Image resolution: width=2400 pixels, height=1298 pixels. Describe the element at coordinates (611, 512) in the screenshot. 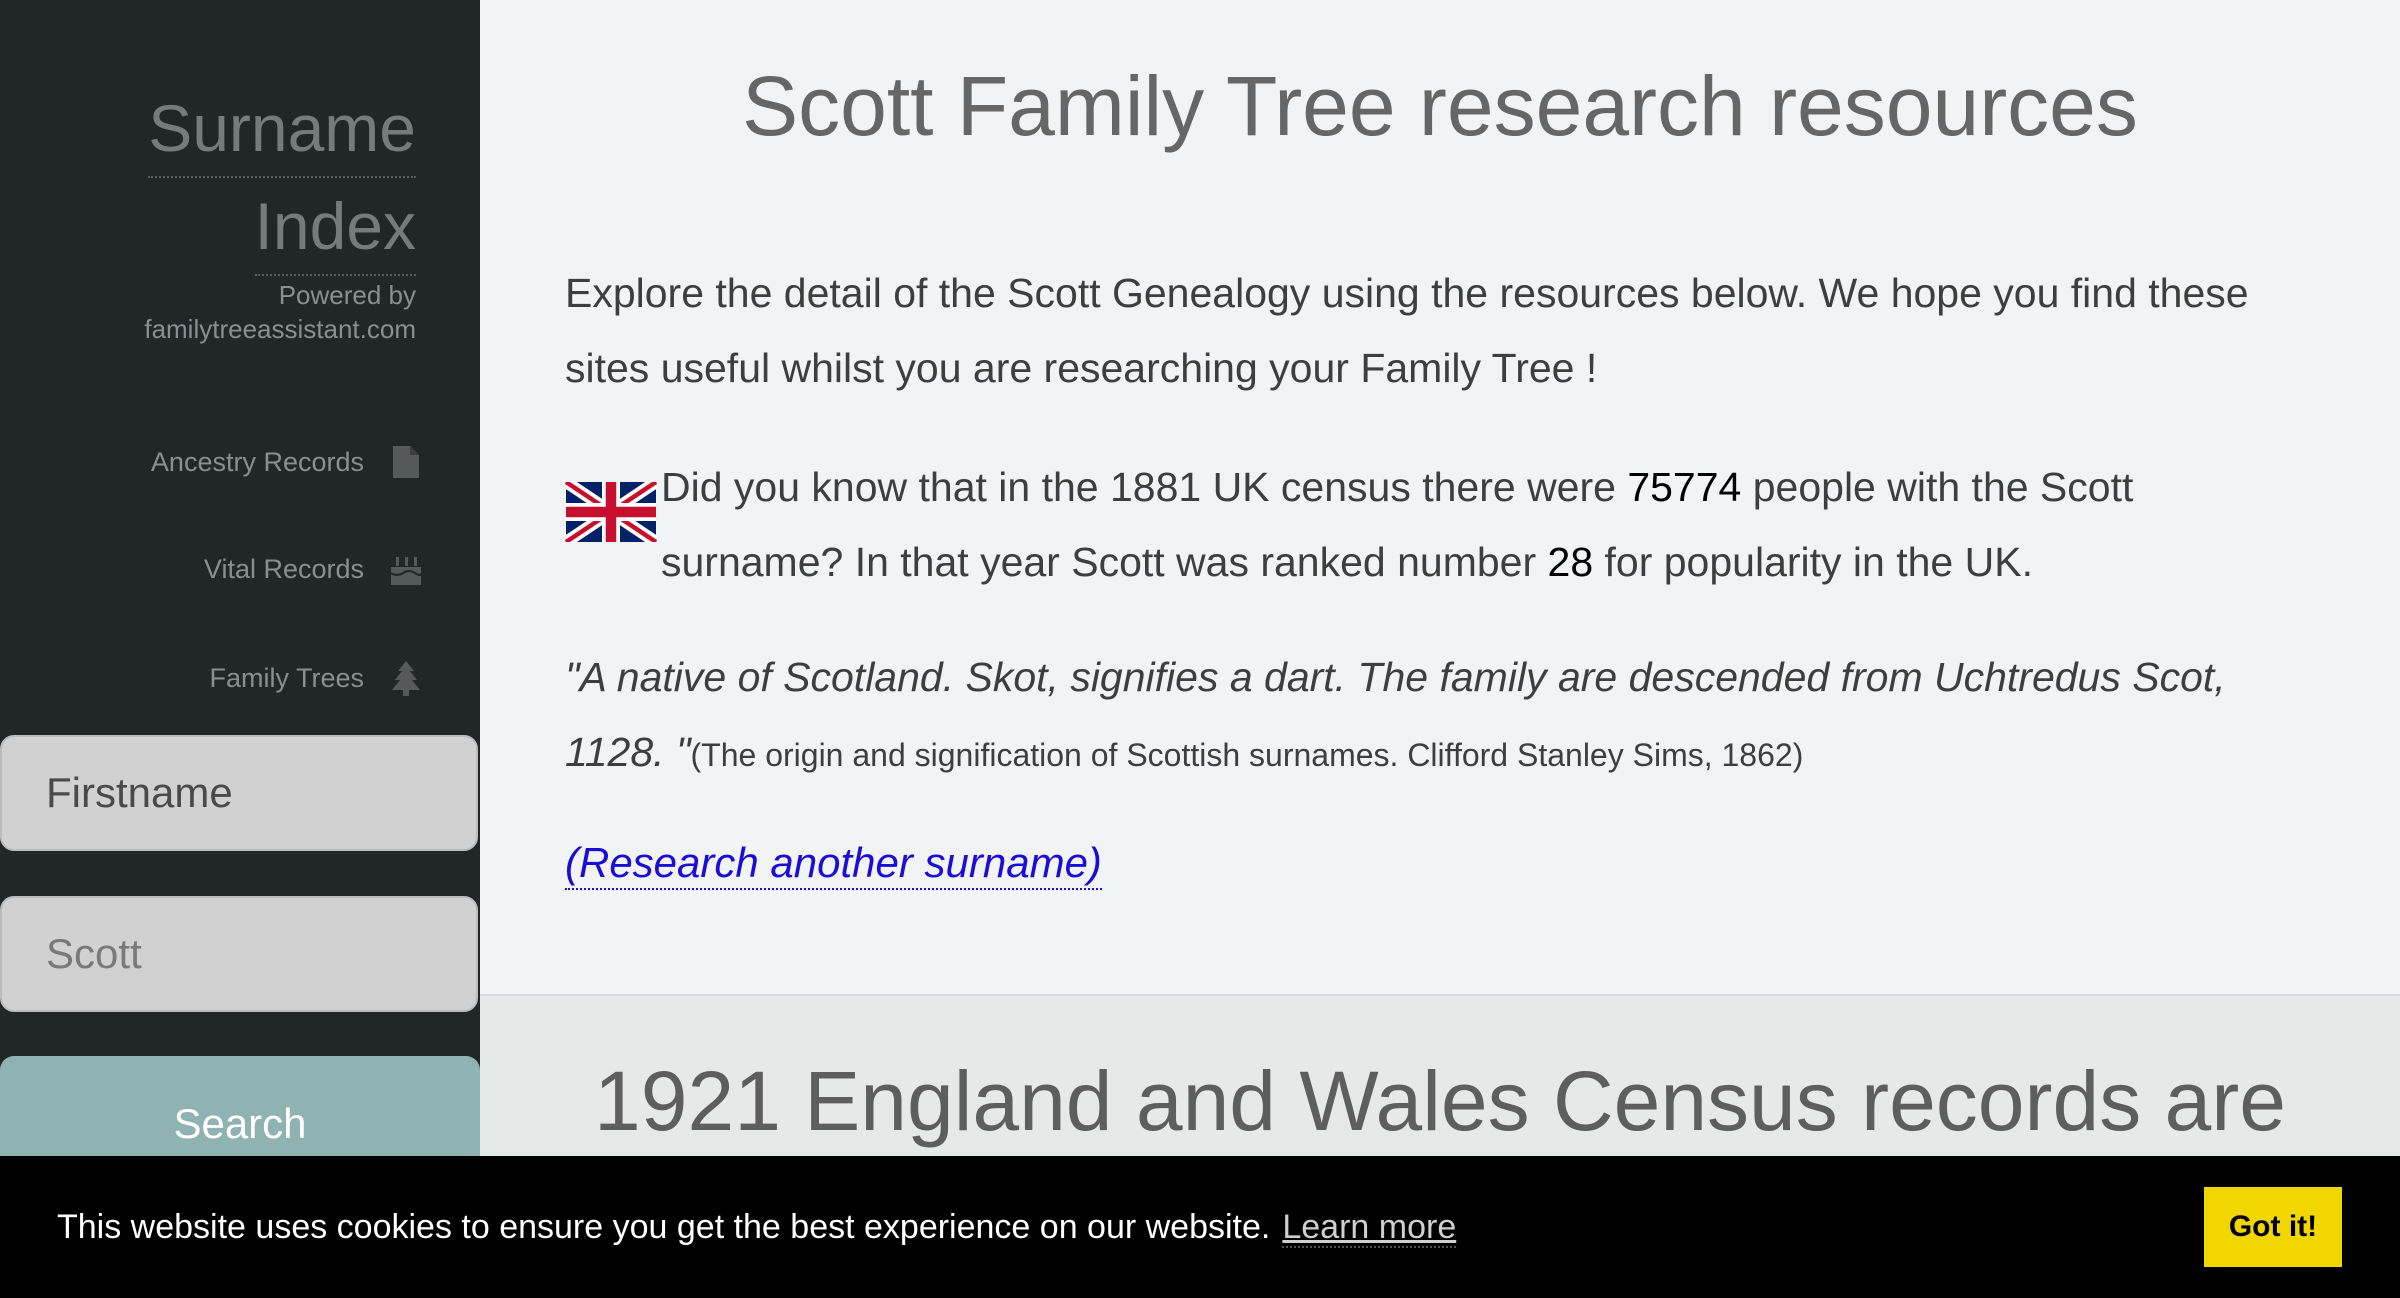

I see `uk-flag-icon` at that location.